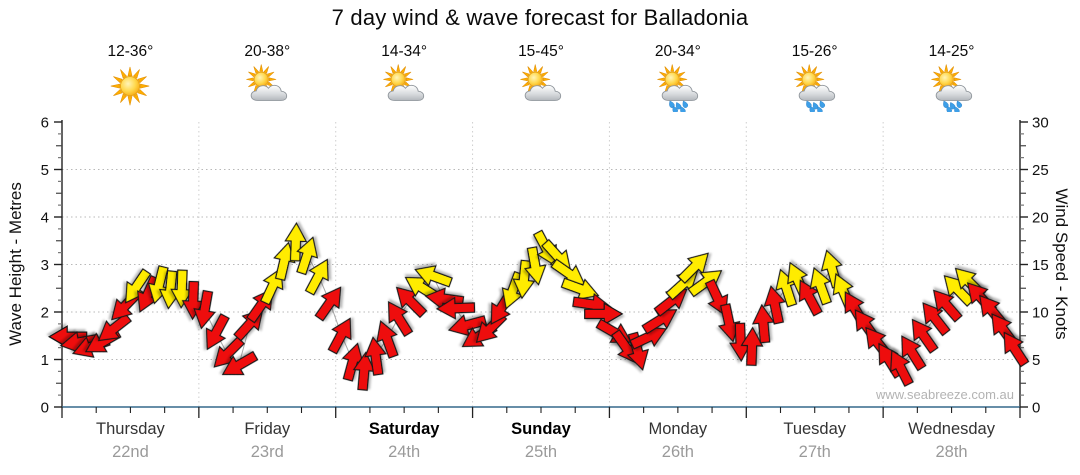 Image resolution: width=1080 pixels, height=475 pixels. What do you see at coordinates (815, 429) in the screenshot?
I see `day-name-label: Tuesday` at bounding box center [815, 429].